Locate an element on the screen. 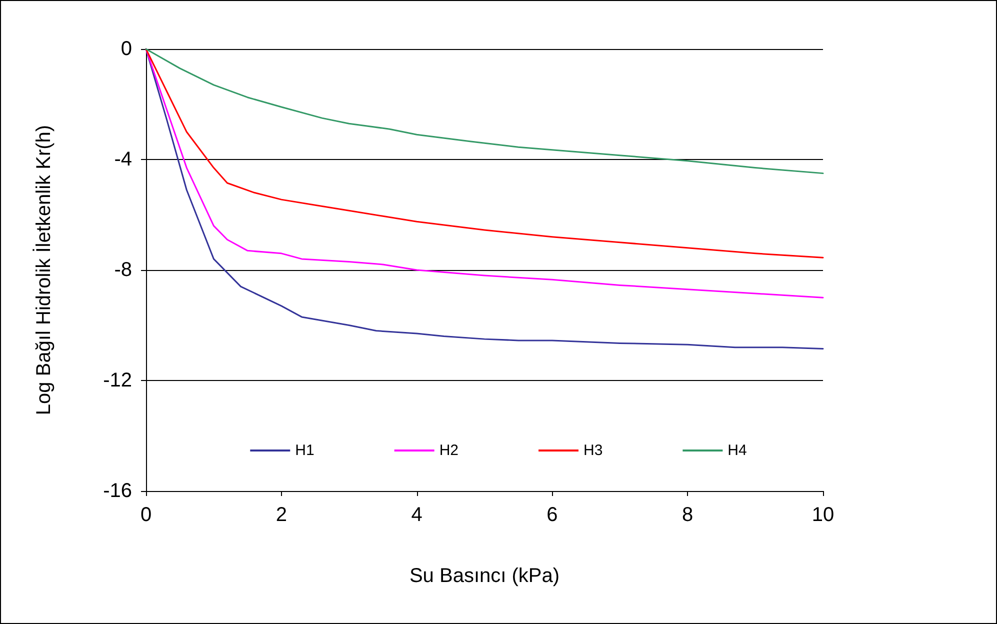 The height and width of the screenshot is (624, 997). legend-label: H1 is located at coordinates (304, 450).